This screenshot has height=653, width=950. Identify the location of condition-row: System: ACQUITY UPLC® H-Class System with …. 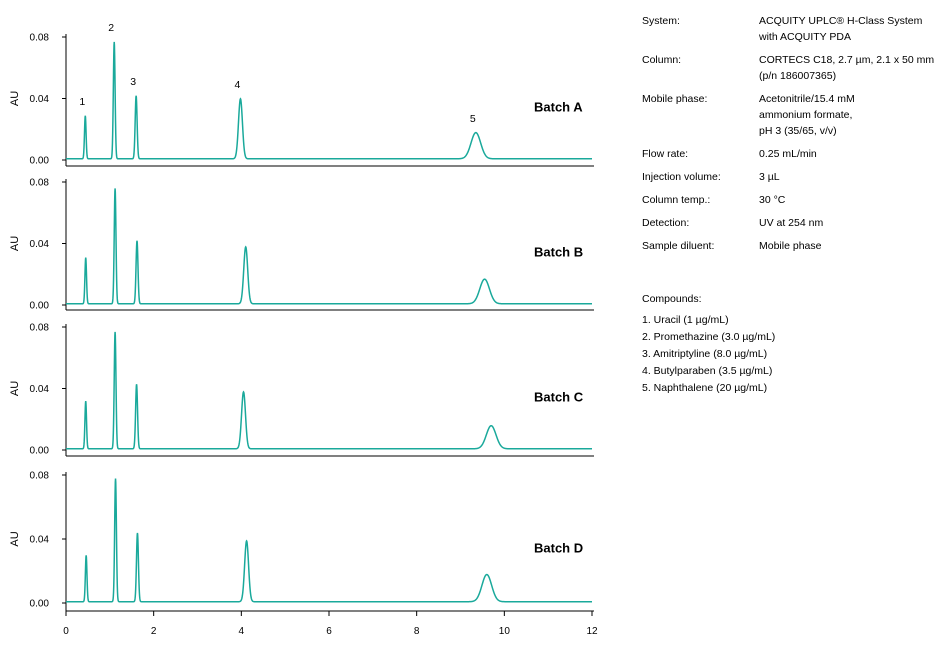
(794, 29).